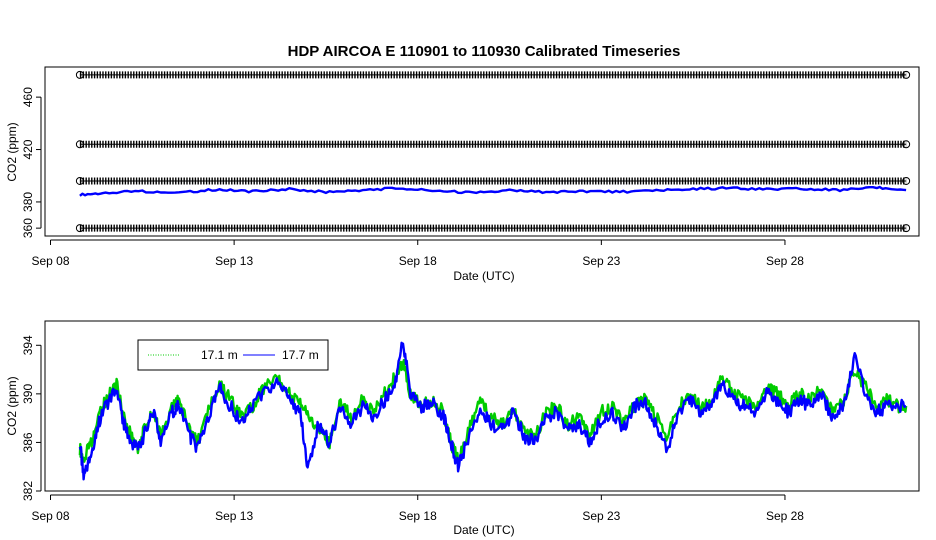 This screenshot has width=936, height=540. What do you see at coordinates (300, 355) in the screenshot?
I see `legend-label-17-7m: 17.7 m` at bounding box center [300, 355].